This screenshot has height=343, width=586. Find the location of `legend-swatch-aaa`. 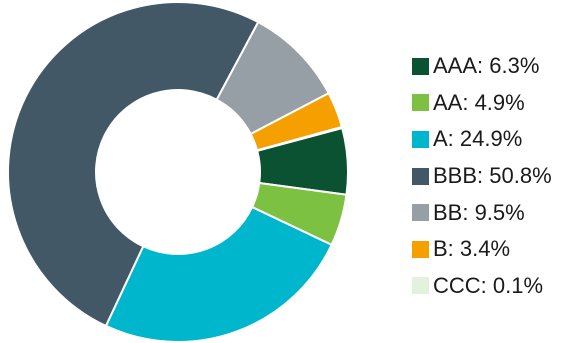

legend-swatch-aaa is located at coordinates (420, 66).